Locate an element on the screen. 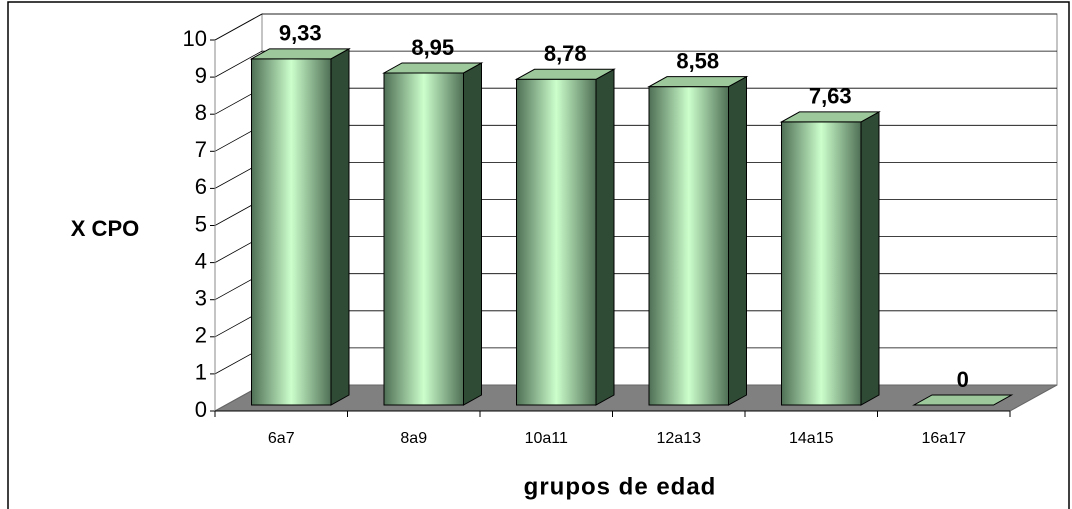 Image resolution: width=1072 pixels, height=509 pixels. value-label: 0 is located at coordinates (963, 379).